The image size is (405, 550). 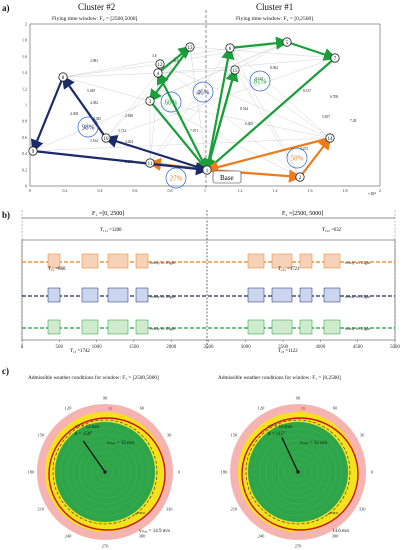 I want to click on x-tick-label: 1.4, so click(x=275, y=190).